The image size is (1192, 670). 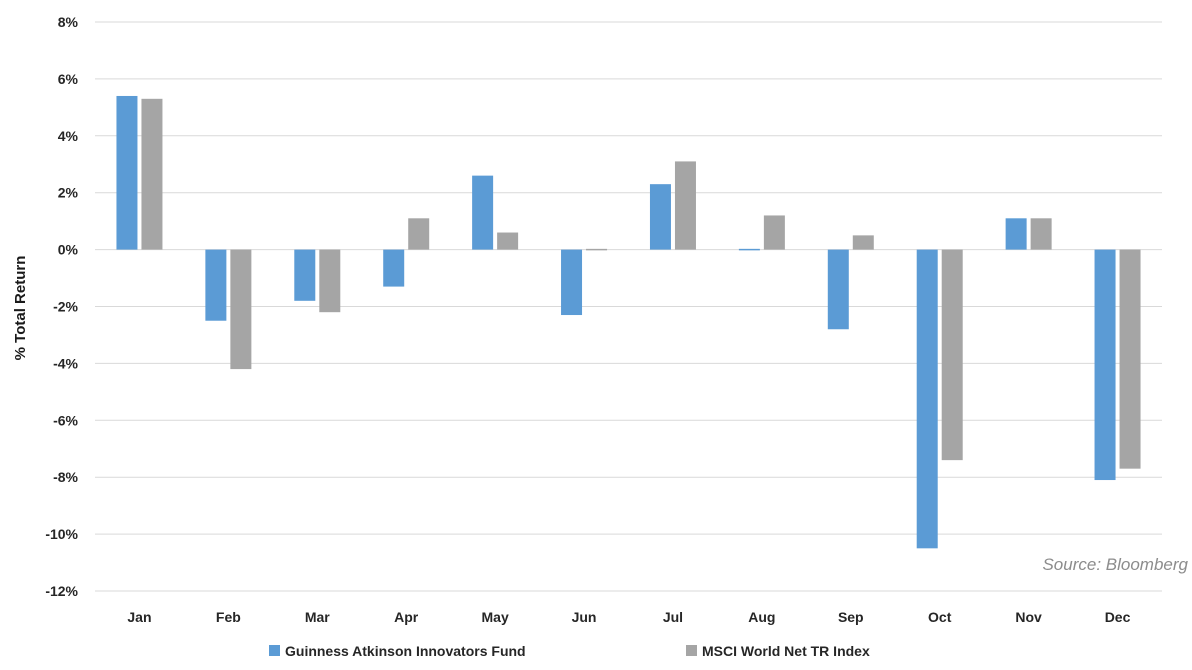 I want to click on x-tick-label: Oct, so click(x=940, y=617).